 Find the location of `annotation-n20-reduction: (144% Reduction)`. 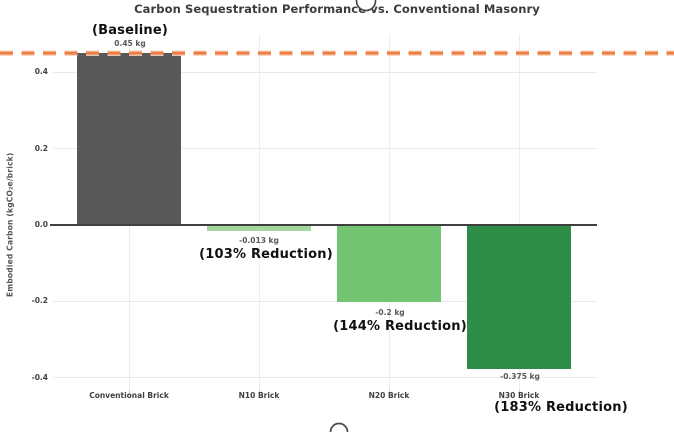

annotation-n20-reduction: (144% Reduction) is located at coordinates (400, 326).